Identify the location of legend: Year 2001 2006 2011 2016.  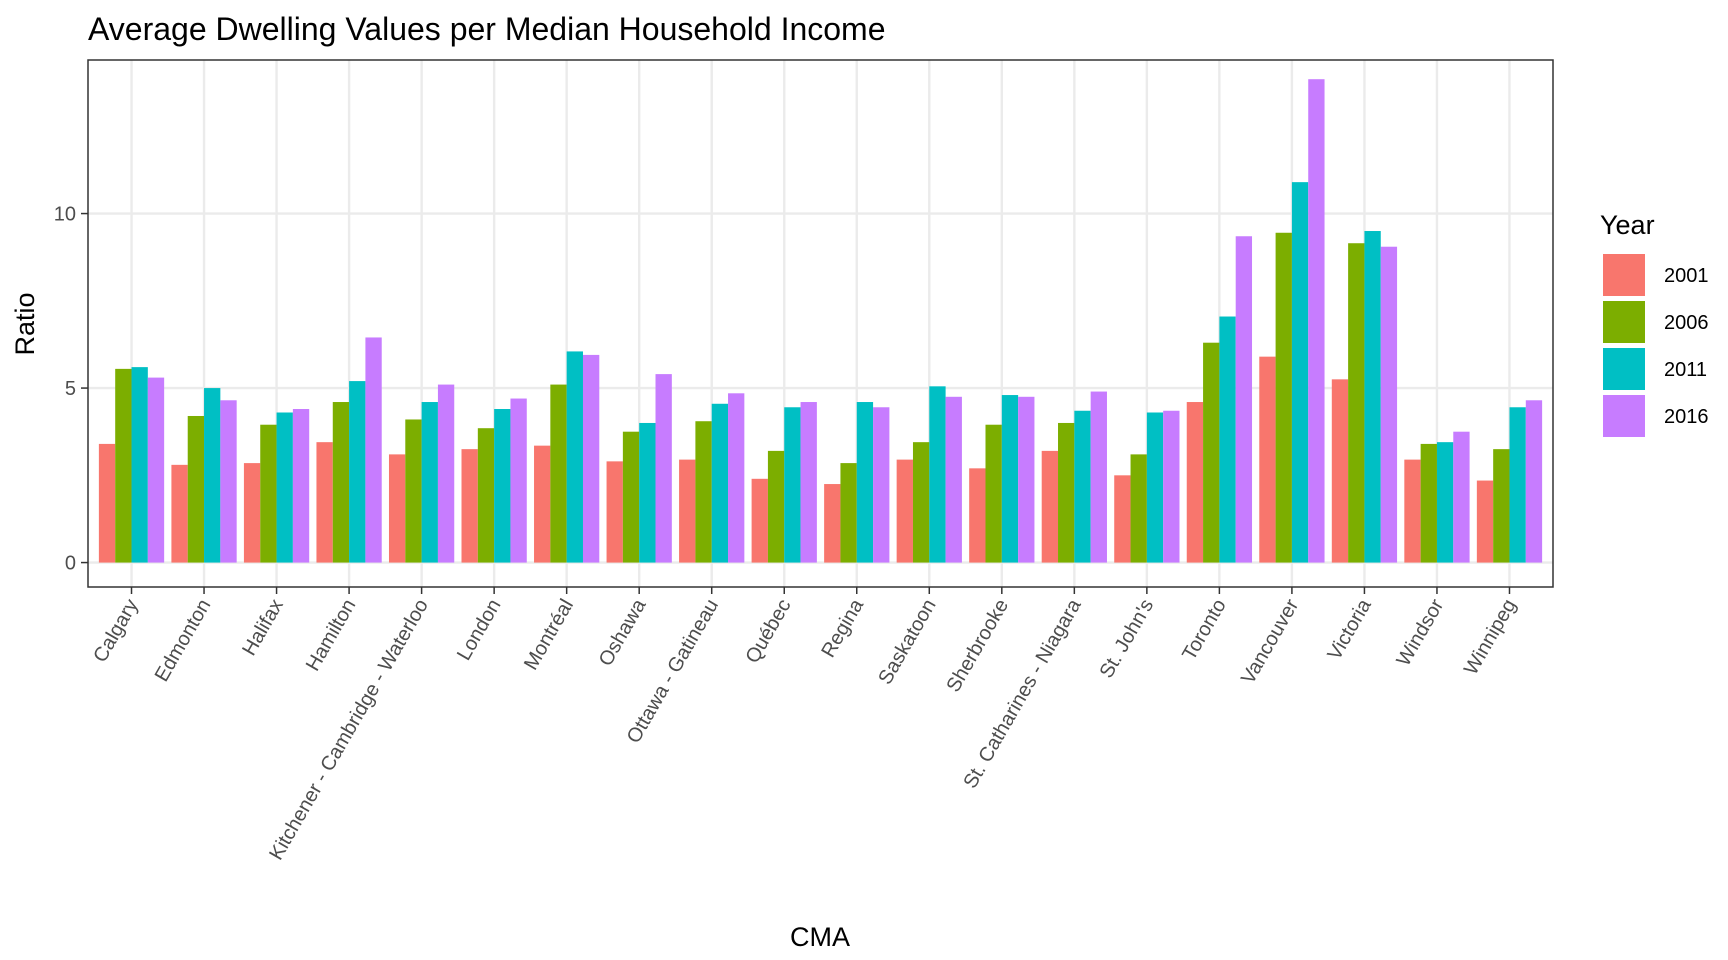
(1654, 323).